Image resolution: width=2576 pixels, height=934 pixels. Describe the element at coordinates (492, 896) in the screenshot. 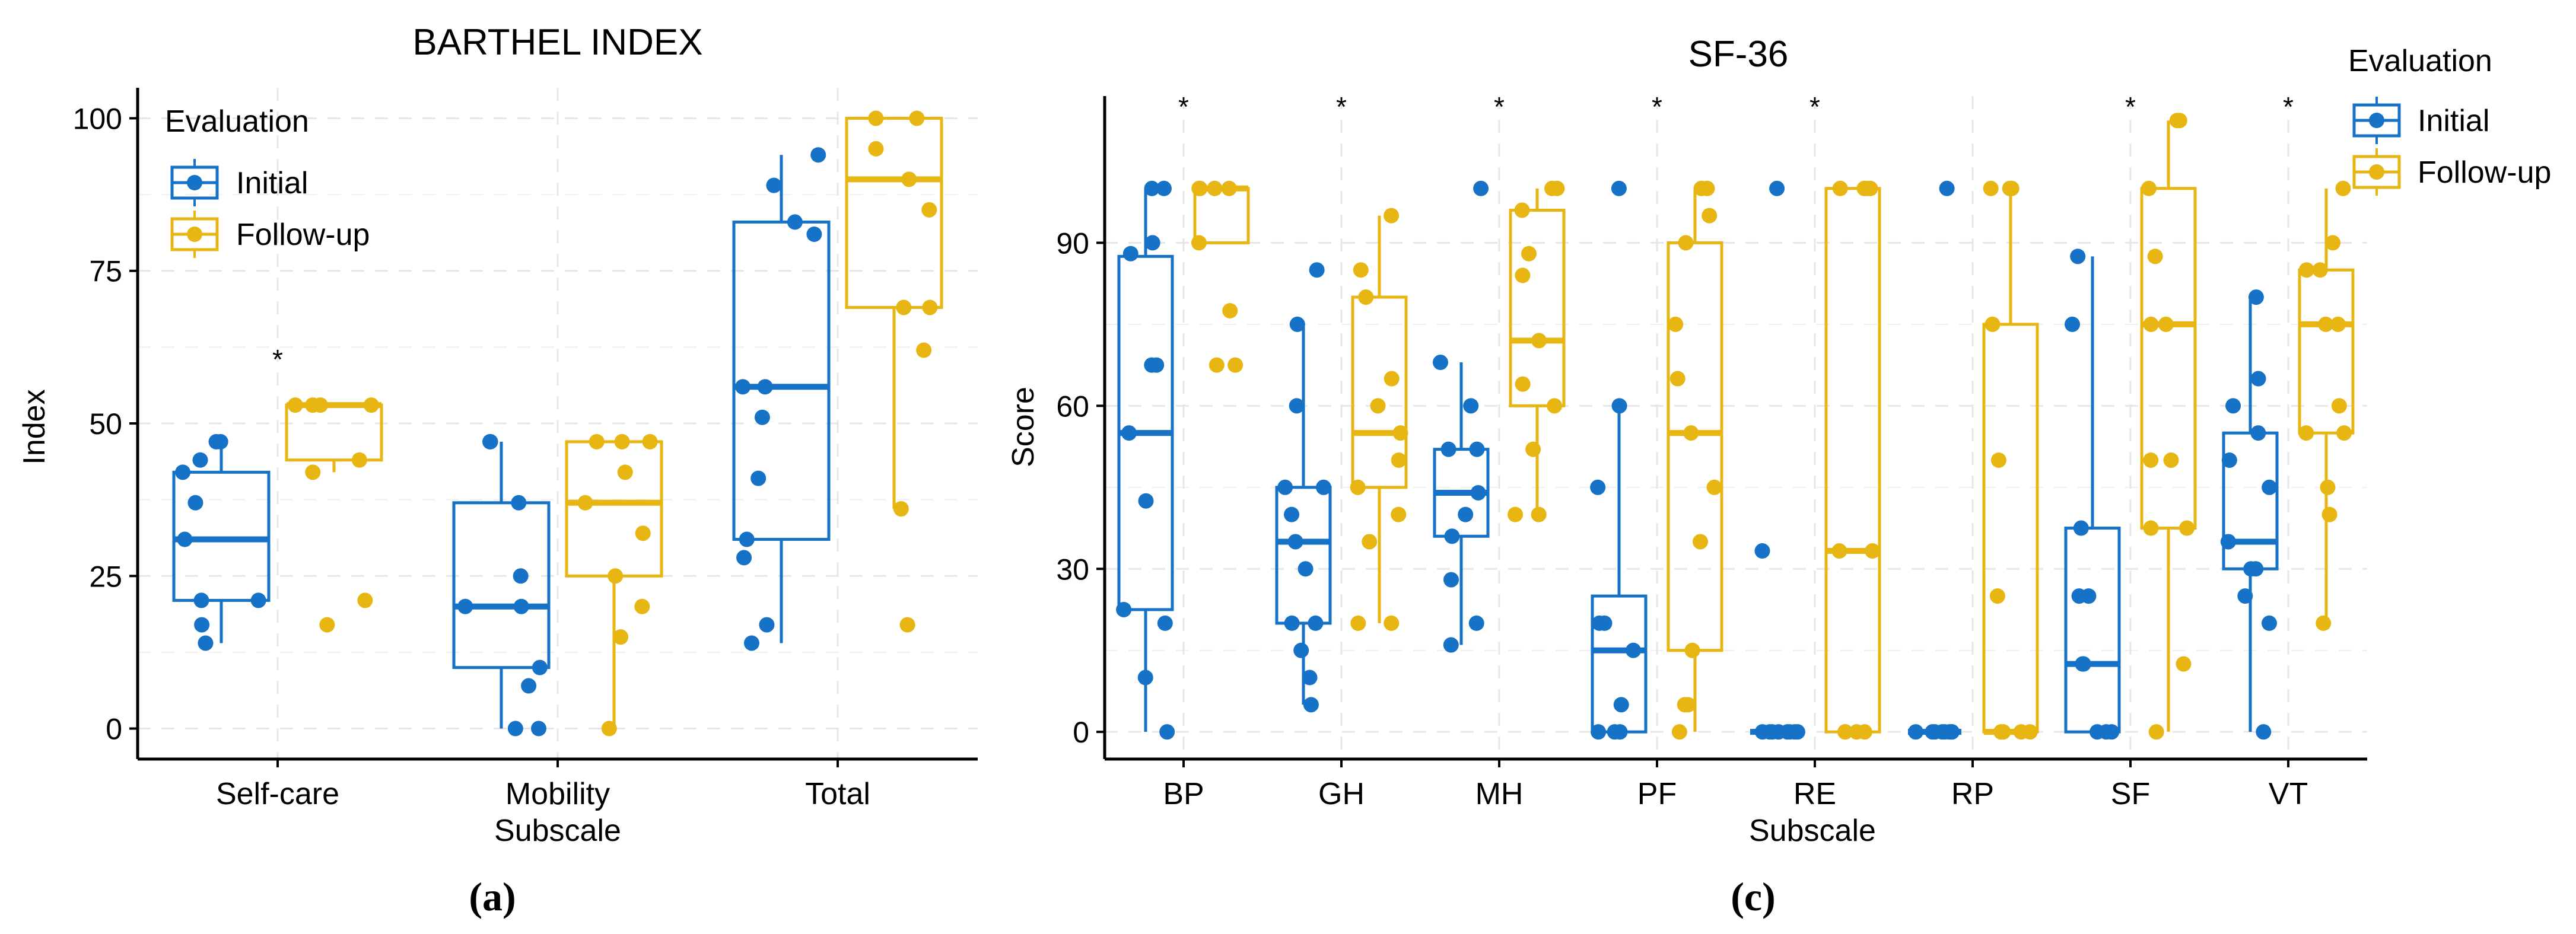

I see `panel-label: (a)` at that location.